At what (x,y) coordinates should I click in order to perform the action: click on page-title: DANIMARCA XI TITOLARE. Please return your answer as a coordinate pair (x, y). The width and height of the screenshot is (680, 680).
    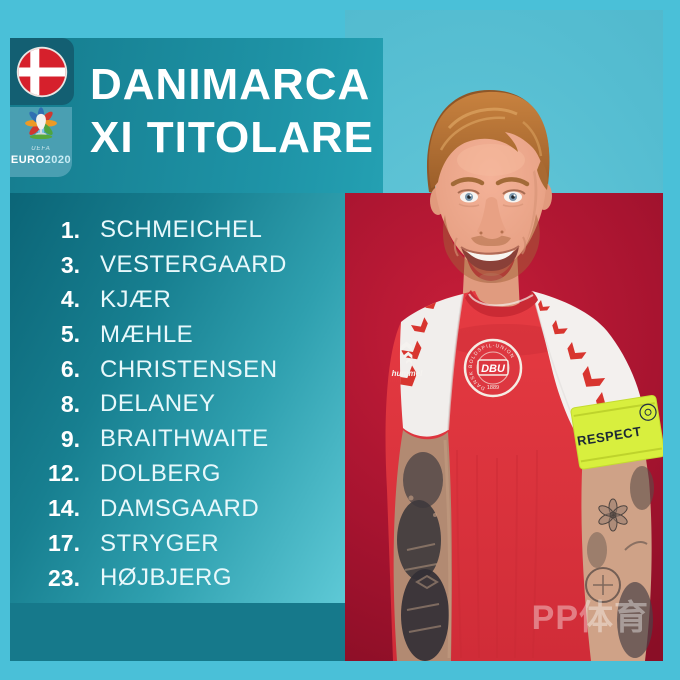
    Looking at the image, I should click on (196, 101).